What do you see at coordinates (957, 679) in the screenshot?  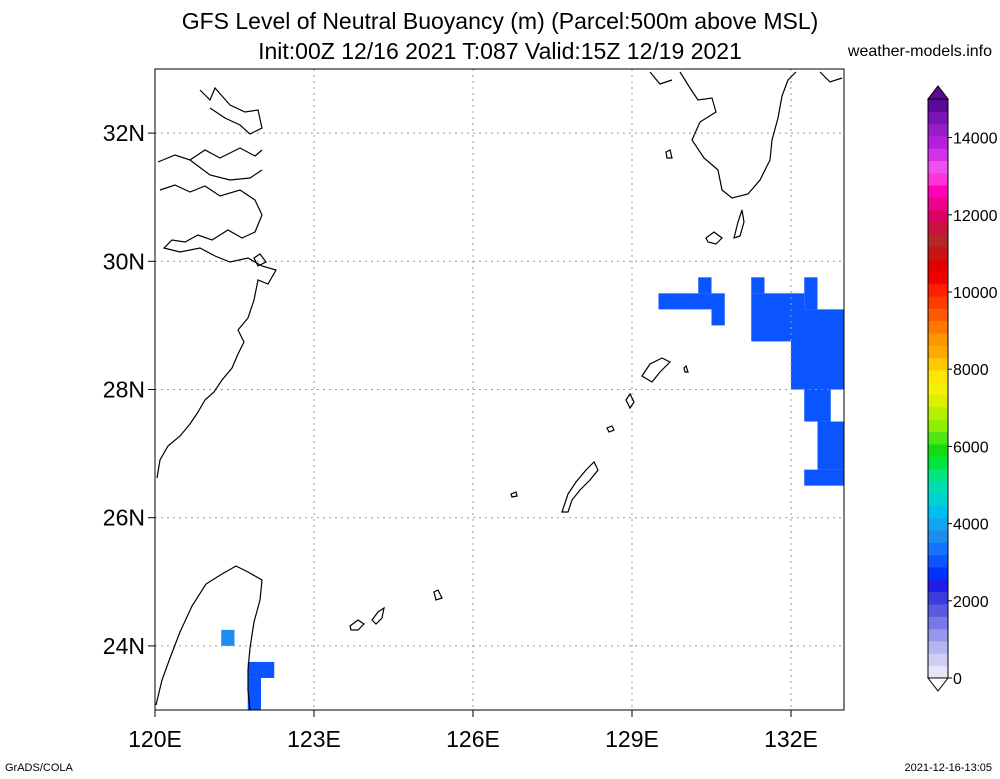 I see `colorbar-tick-label: 0` at bounding box center [957, 679].